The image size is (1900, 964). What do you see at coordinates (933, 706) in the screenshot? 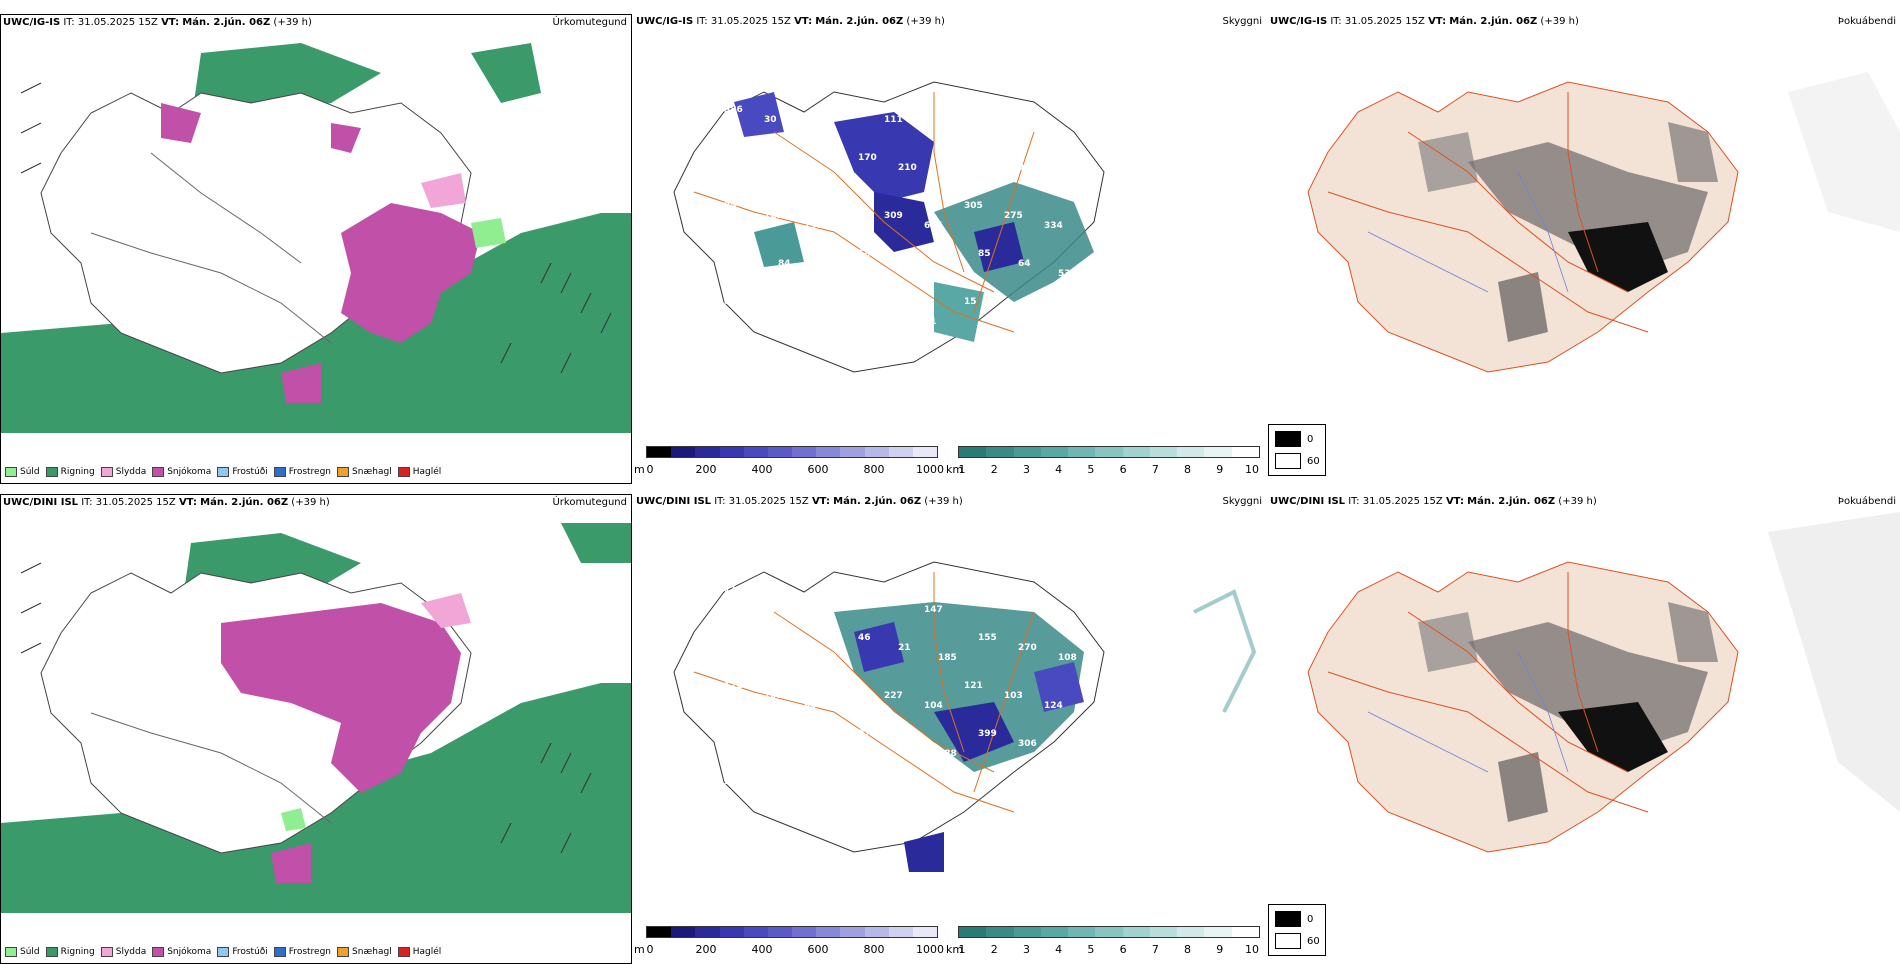
I see `cloud-base-label: 104` at bounding box center [933, 706].